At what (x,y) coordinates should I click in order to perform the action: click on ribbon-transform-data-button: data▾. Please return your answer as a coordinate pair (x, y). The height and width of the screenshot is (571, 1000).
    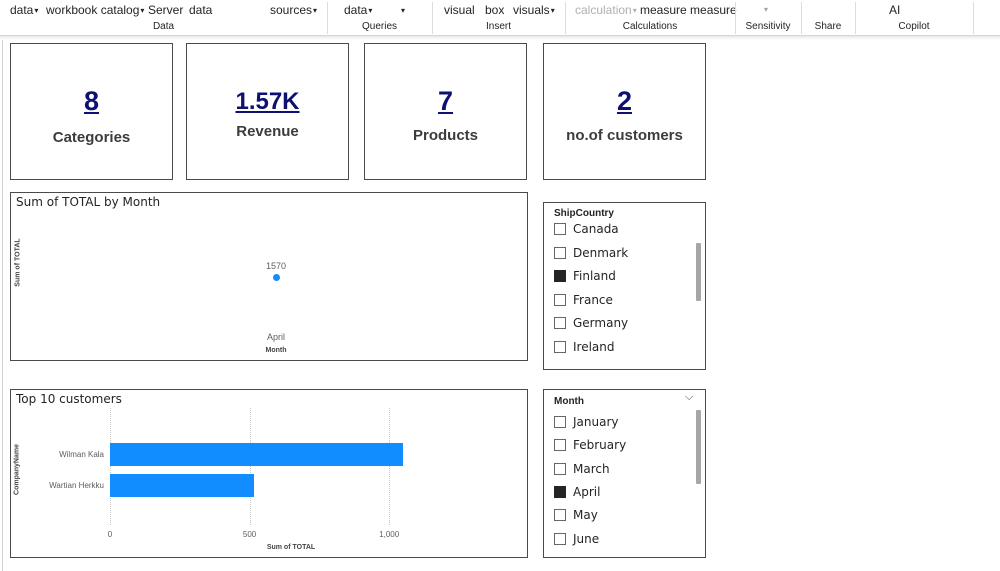
    Looking at the image, I should click on (358, 10).